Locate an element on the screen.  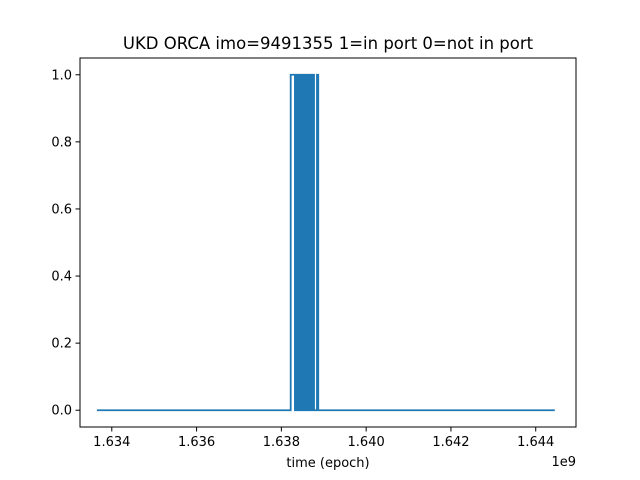
x-tick-label: 1.642 is located at coordinates (450, 442).